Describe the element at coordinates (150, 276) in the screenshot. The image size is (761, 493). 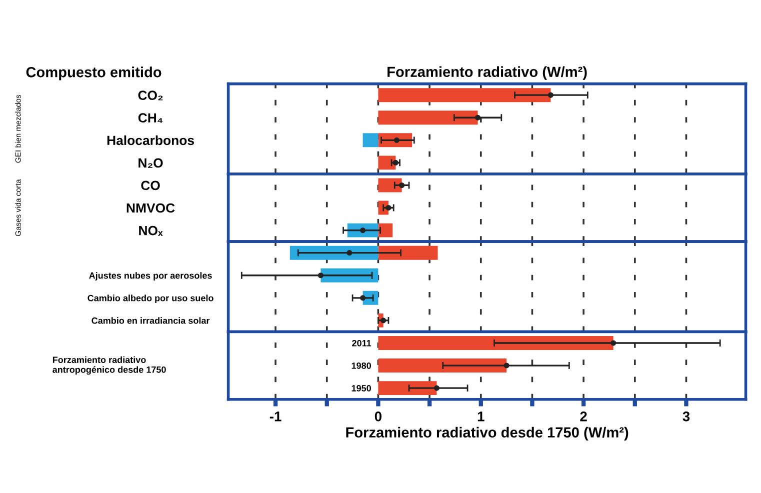
I see `y-tick-label: Ajustes nubes por aerosoles` at that location.